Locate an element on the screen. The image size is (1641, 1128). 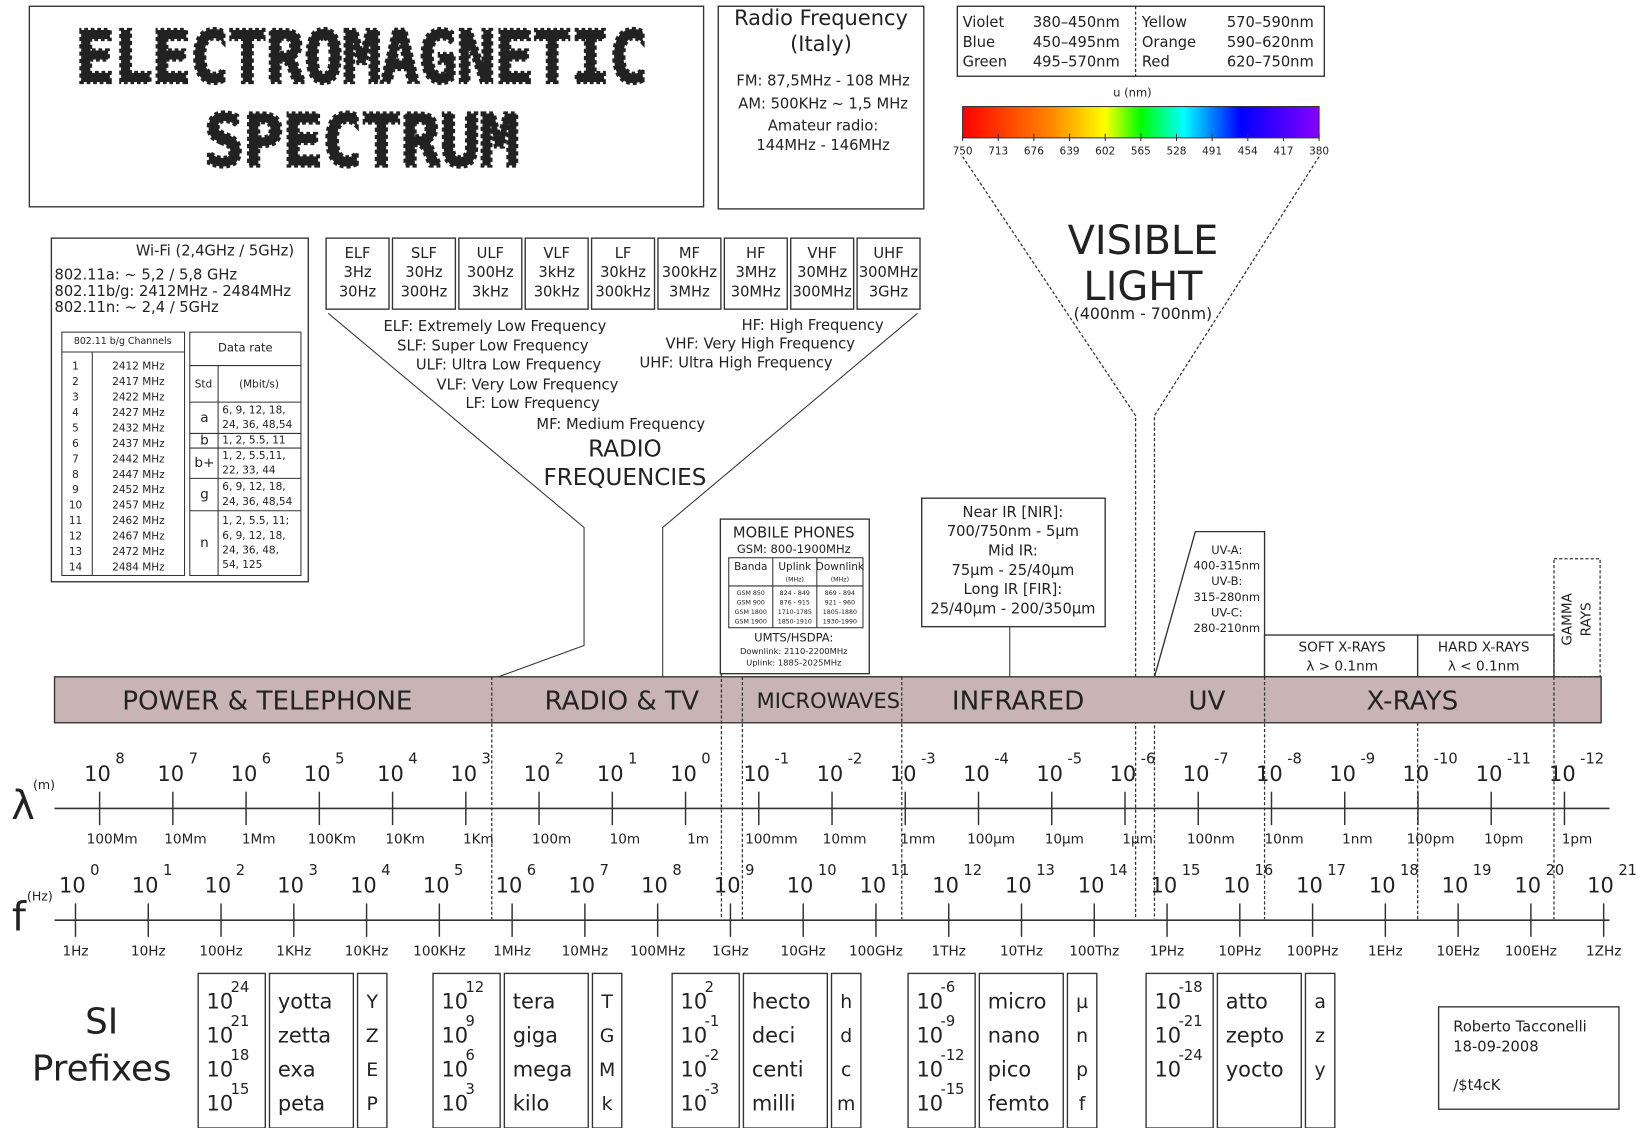
band-text: VHF is located at coordinates (822, 253).